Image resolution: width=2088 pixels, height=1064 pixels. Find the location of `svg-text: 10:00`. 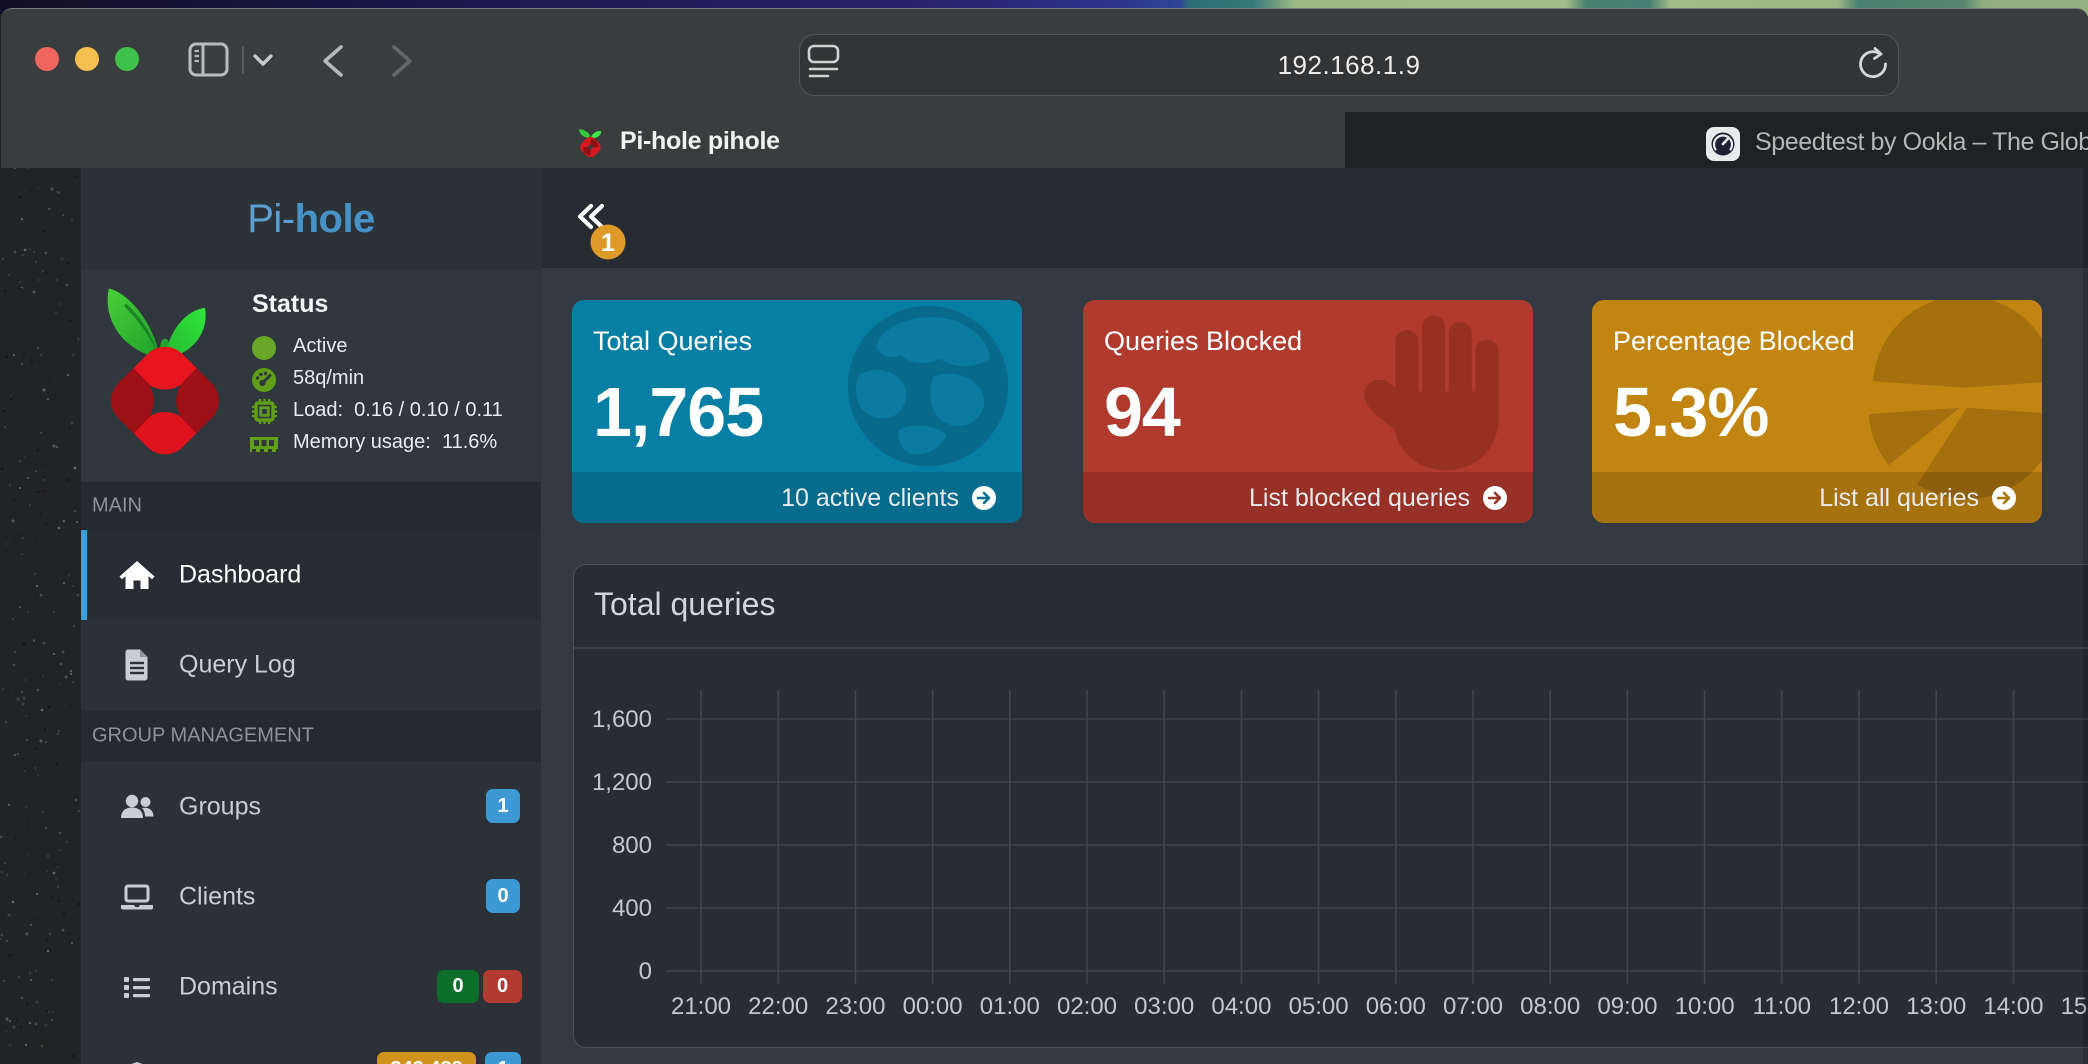

svg-text: 10:00 is located at coordinates (1705, 1006).